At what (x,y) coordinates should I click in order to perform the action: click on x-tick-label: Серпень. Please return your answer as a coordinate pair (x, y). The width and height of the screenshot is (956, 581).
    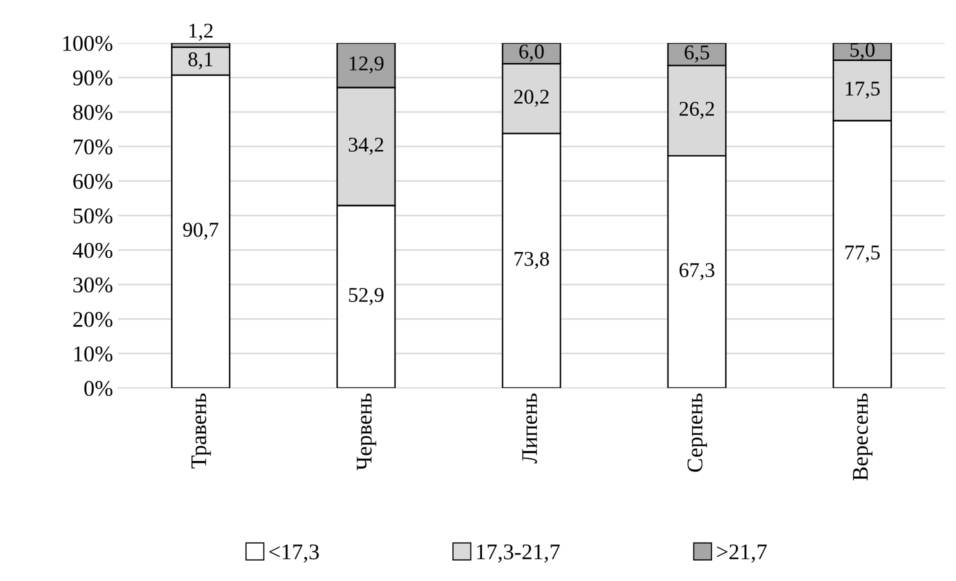
    Looking at the image, I should click on (697, 433).